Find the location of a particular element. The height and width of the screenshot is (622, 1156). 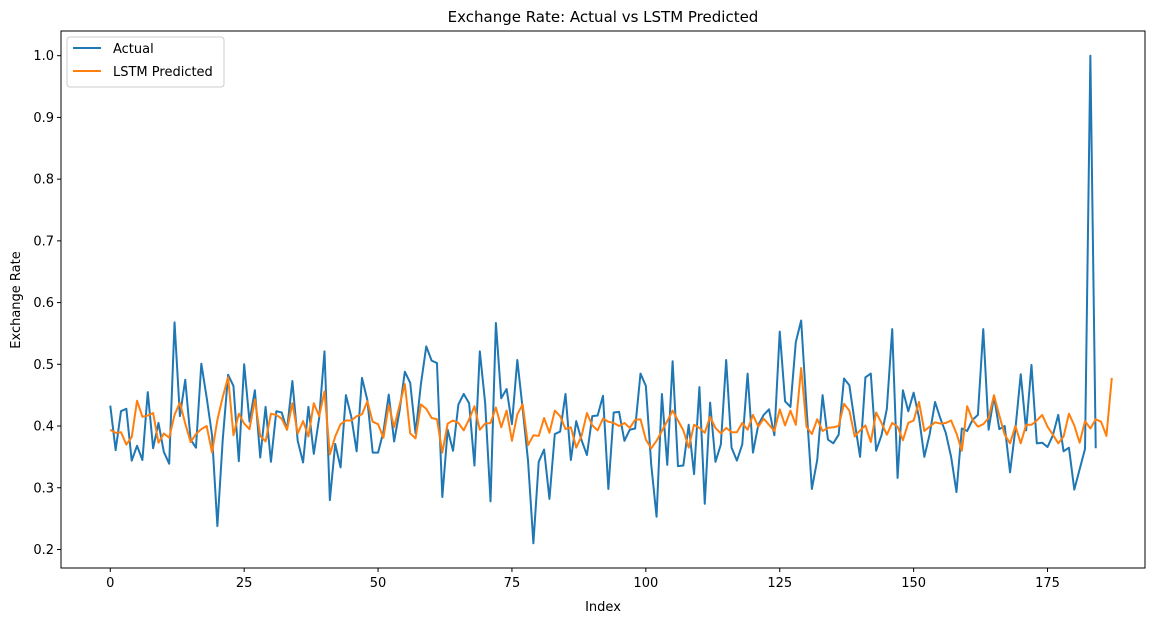

series-line-lstm-predicted is located at coordinates (611, 411).